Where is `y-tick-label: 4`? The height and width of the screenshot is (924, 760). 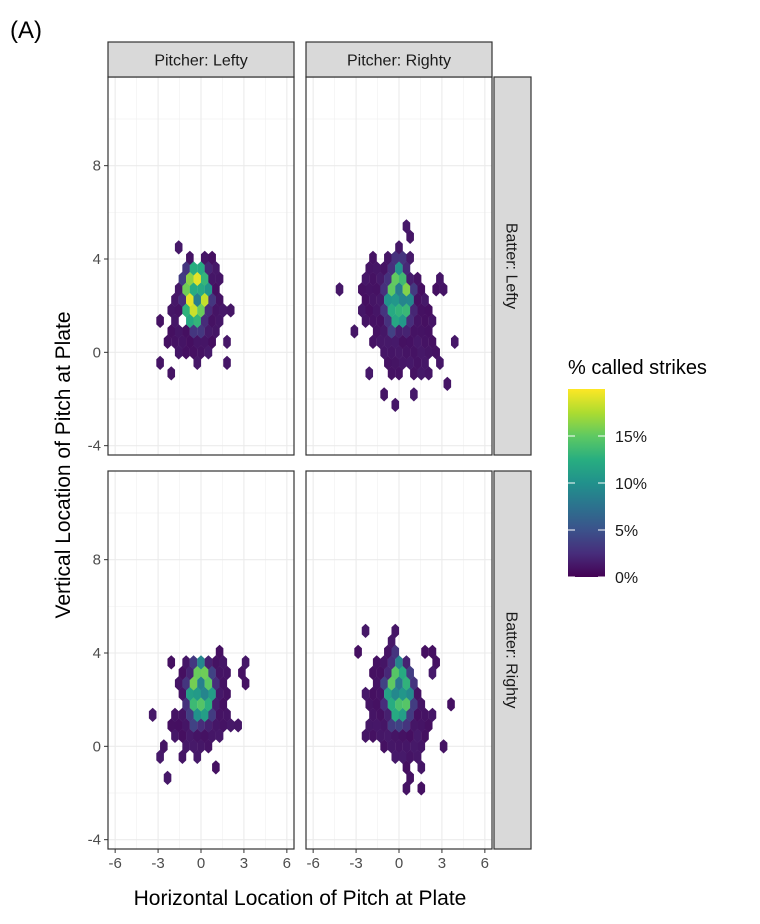
y-tick-label: 4 is located at coordinates (97, 653).